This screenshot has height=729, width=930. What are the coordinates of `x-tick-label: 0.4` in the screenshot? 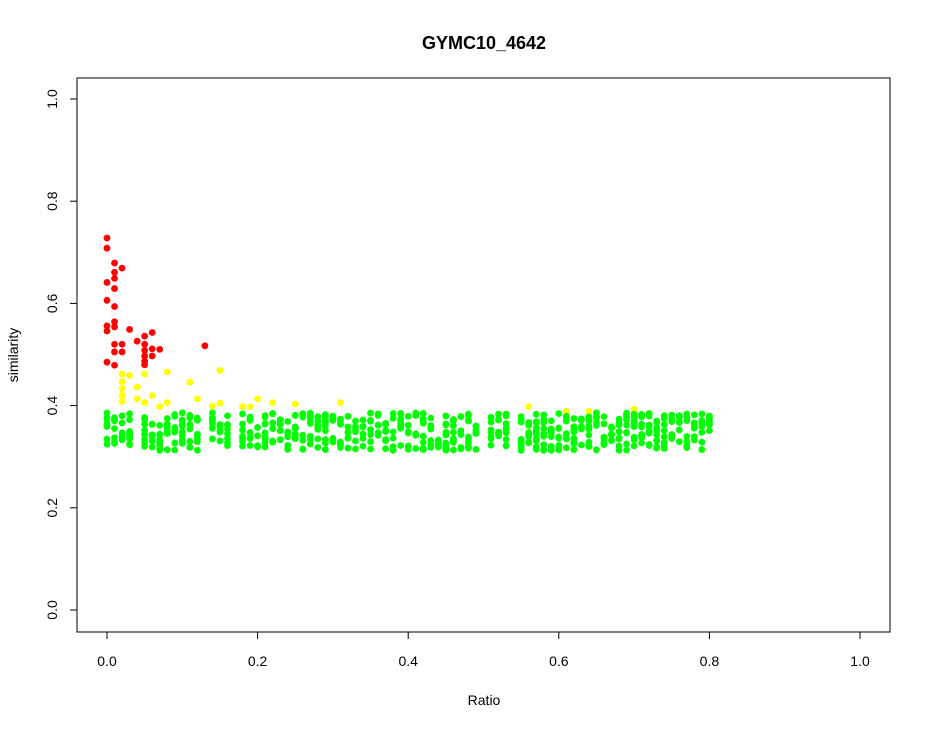 It's located at (408, 661).